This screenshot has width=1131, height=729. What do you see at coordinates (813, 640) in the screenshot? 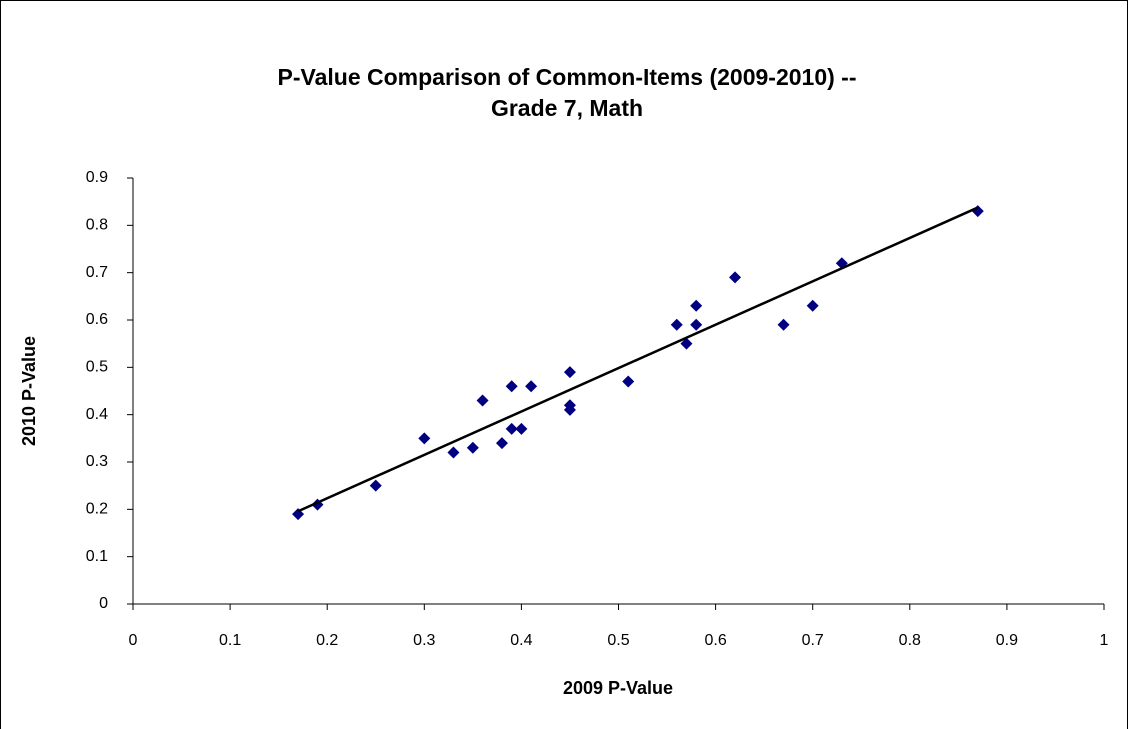
I see `x-tick-label: 0.7` at bounding box center [813, 640].